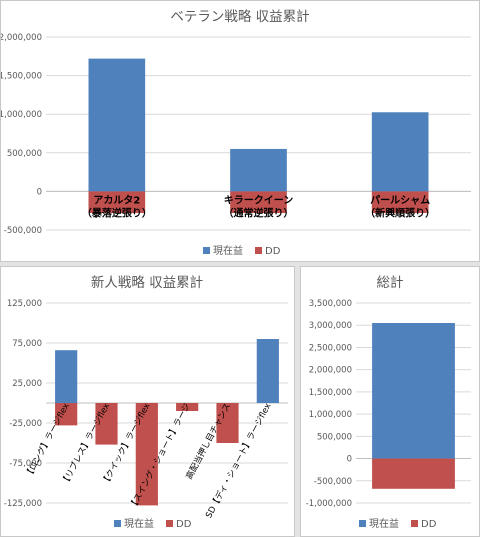 The height and width of the screenshot is (537, 480). I want to click on chart-title: 新人戦略 収益累計, so click(147, 283).